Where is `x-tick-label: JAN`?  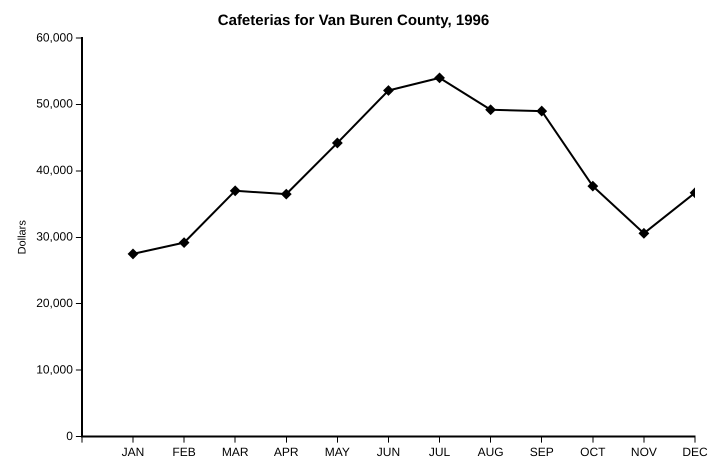 x-tick-label: JAN is located at coordinates (133, 452).